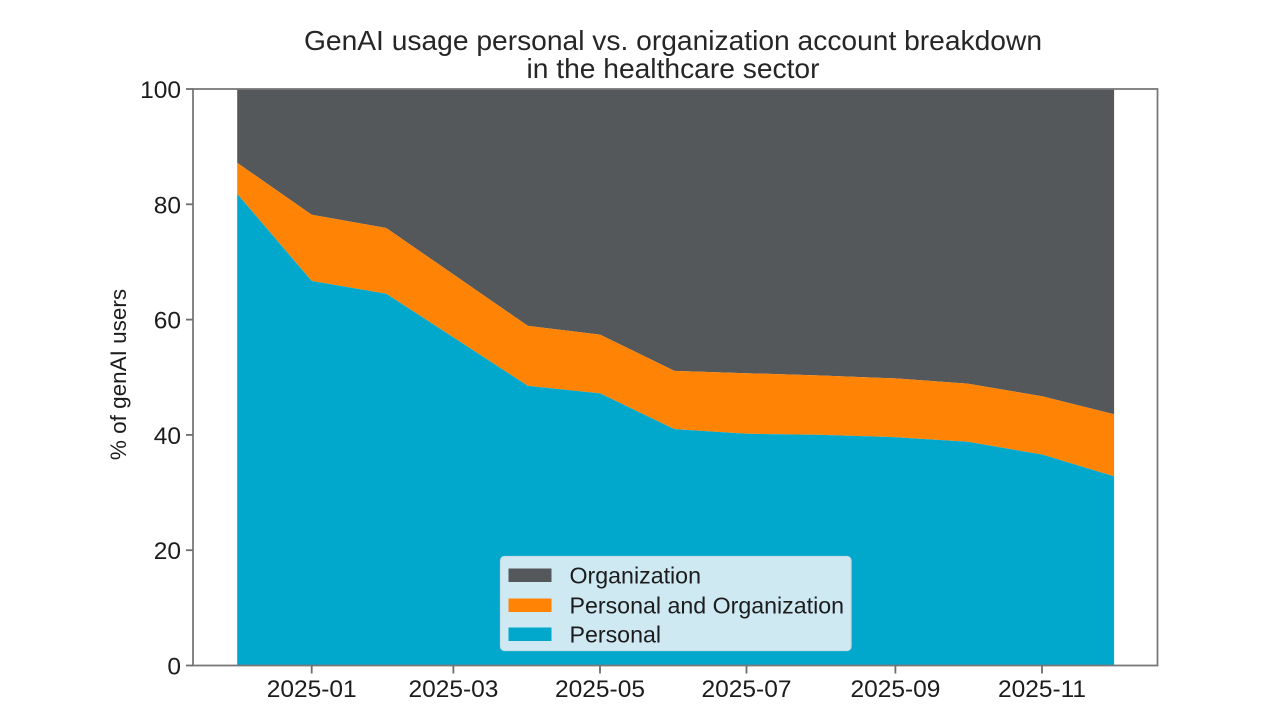 The height and width of the screenshot is (720, 1280). Describe the element at coordinates (160, 90) in the screenshot. I see `svg-text: 100` at that location.